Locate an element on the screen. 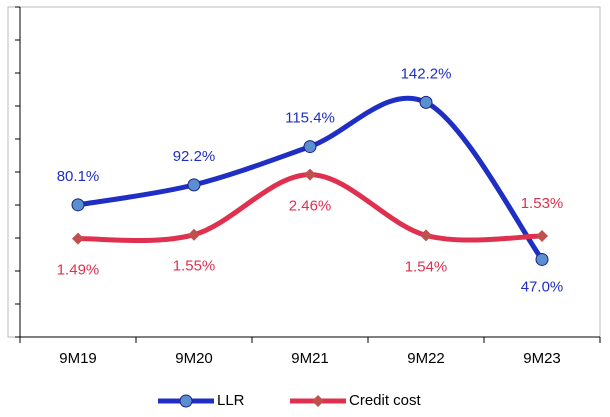  x-tick-label: 9M22 is located at coordinates (426, 358).